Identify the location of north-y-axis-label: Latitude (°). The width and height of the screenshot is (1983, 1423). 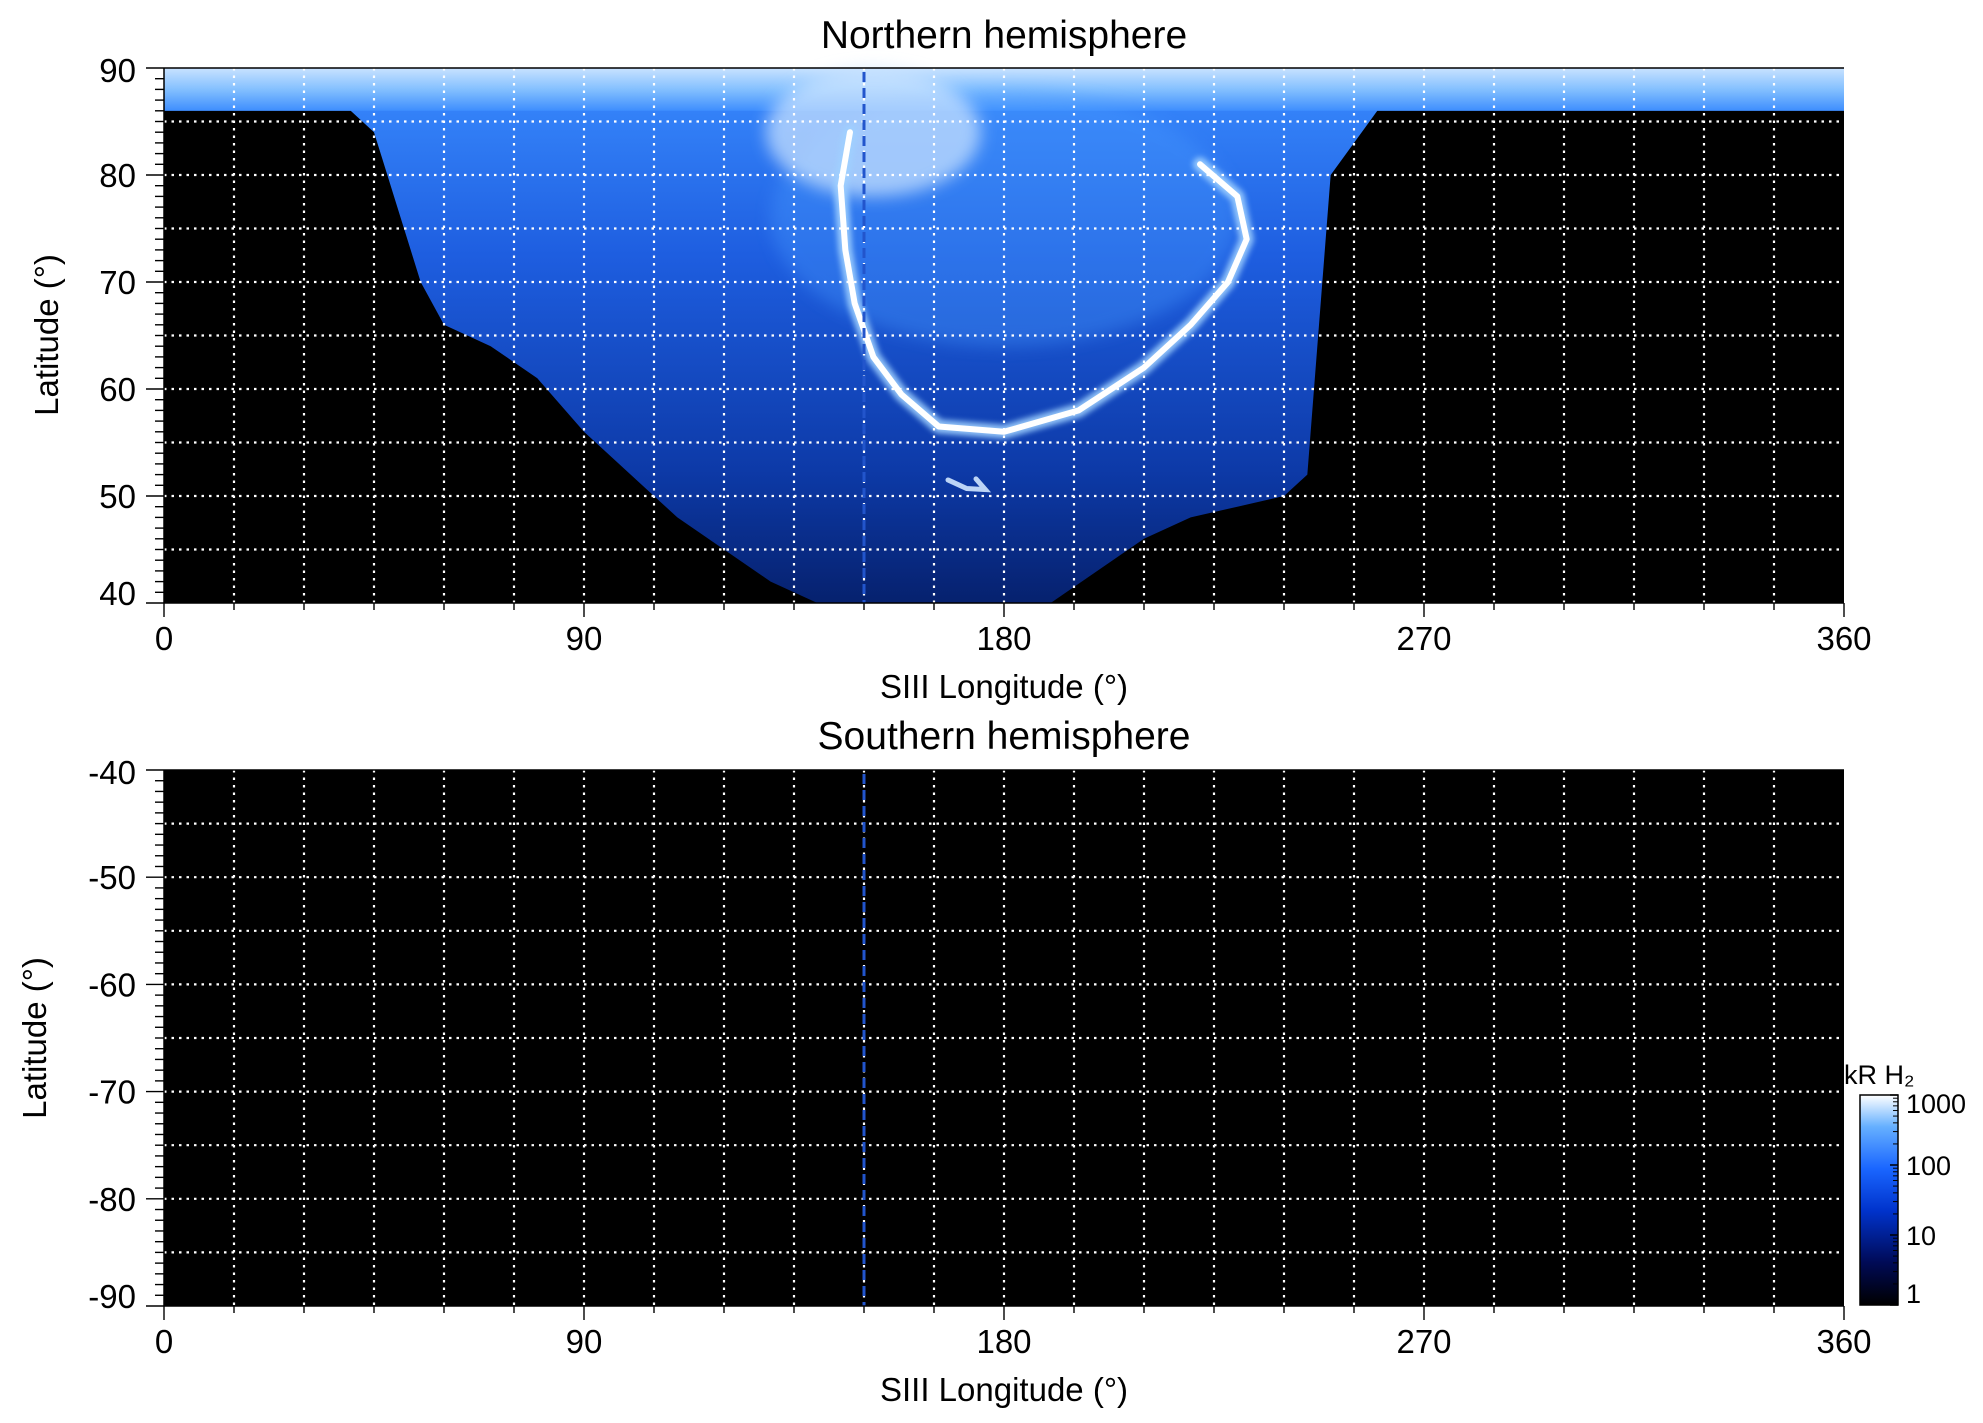
(46, 335).